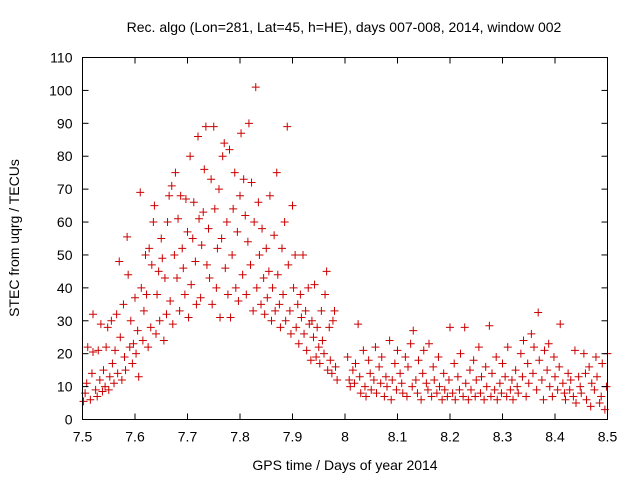 The height and width of the screenshot is (480, 640). I want to click on x-axis-label: GPS time / Days of year 2014, so click(344, 465).